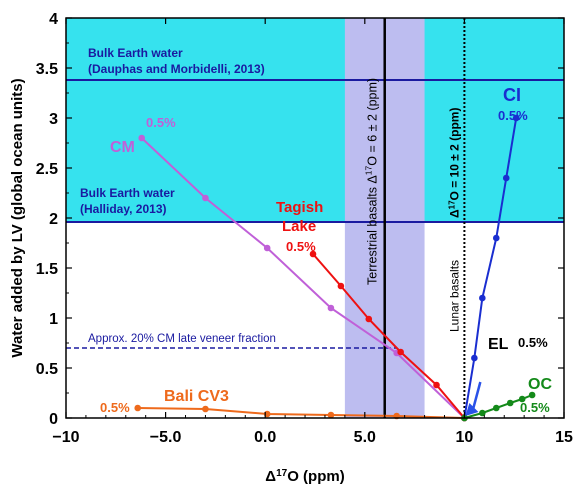 This screenshot has width=573, height=492. I want to click on el-pct-label: 0.5%, so click(533, 342).